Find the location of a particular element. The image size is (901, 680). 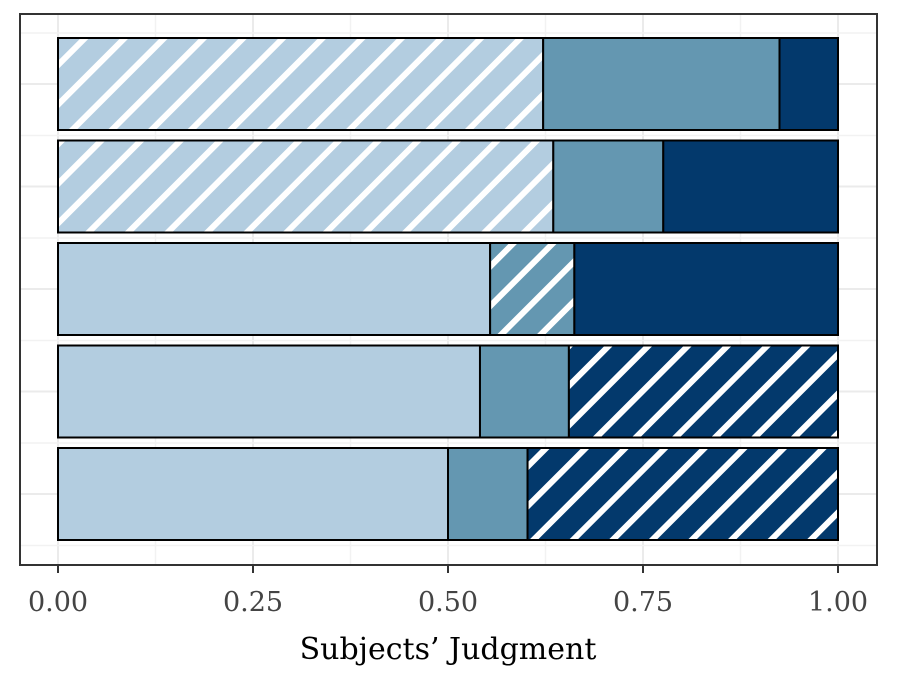

x-tick-label: 0.50 is located at coordinates (448, 602).